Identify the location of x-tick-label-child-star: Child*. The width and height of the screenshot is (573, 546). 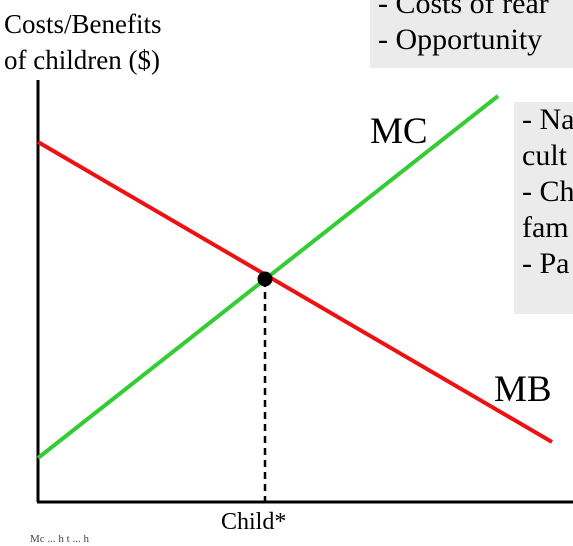
(254, 522).